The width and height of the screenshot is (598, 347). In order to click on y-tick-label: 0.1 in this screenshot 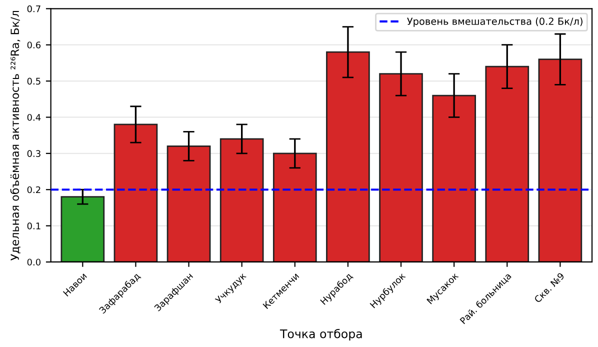, I will do `click(33, 226)`.